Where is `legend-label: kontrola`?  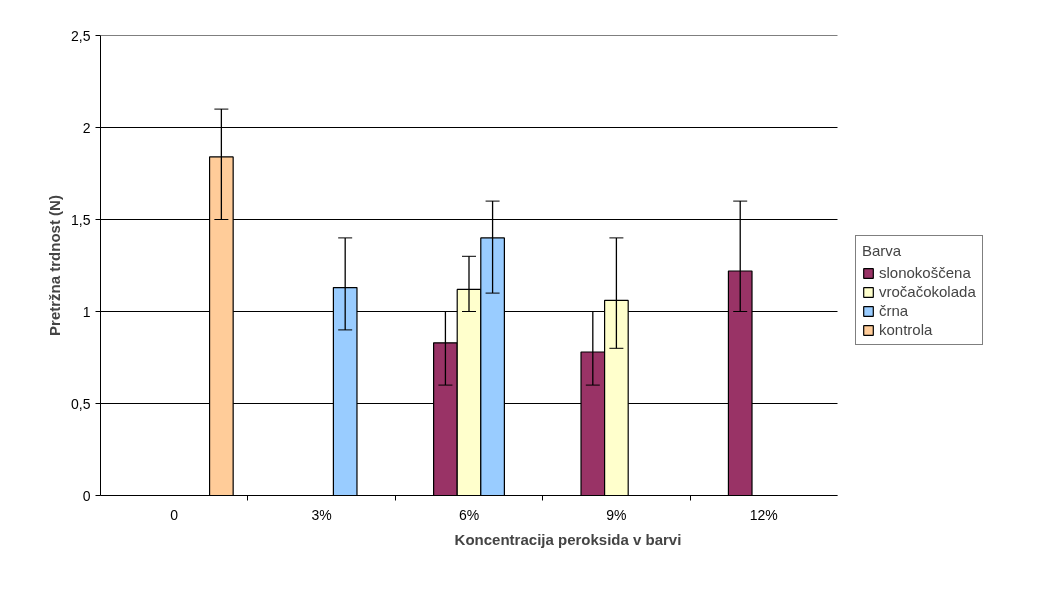 legend-label: kontrola is located at coordinates (906, 329).